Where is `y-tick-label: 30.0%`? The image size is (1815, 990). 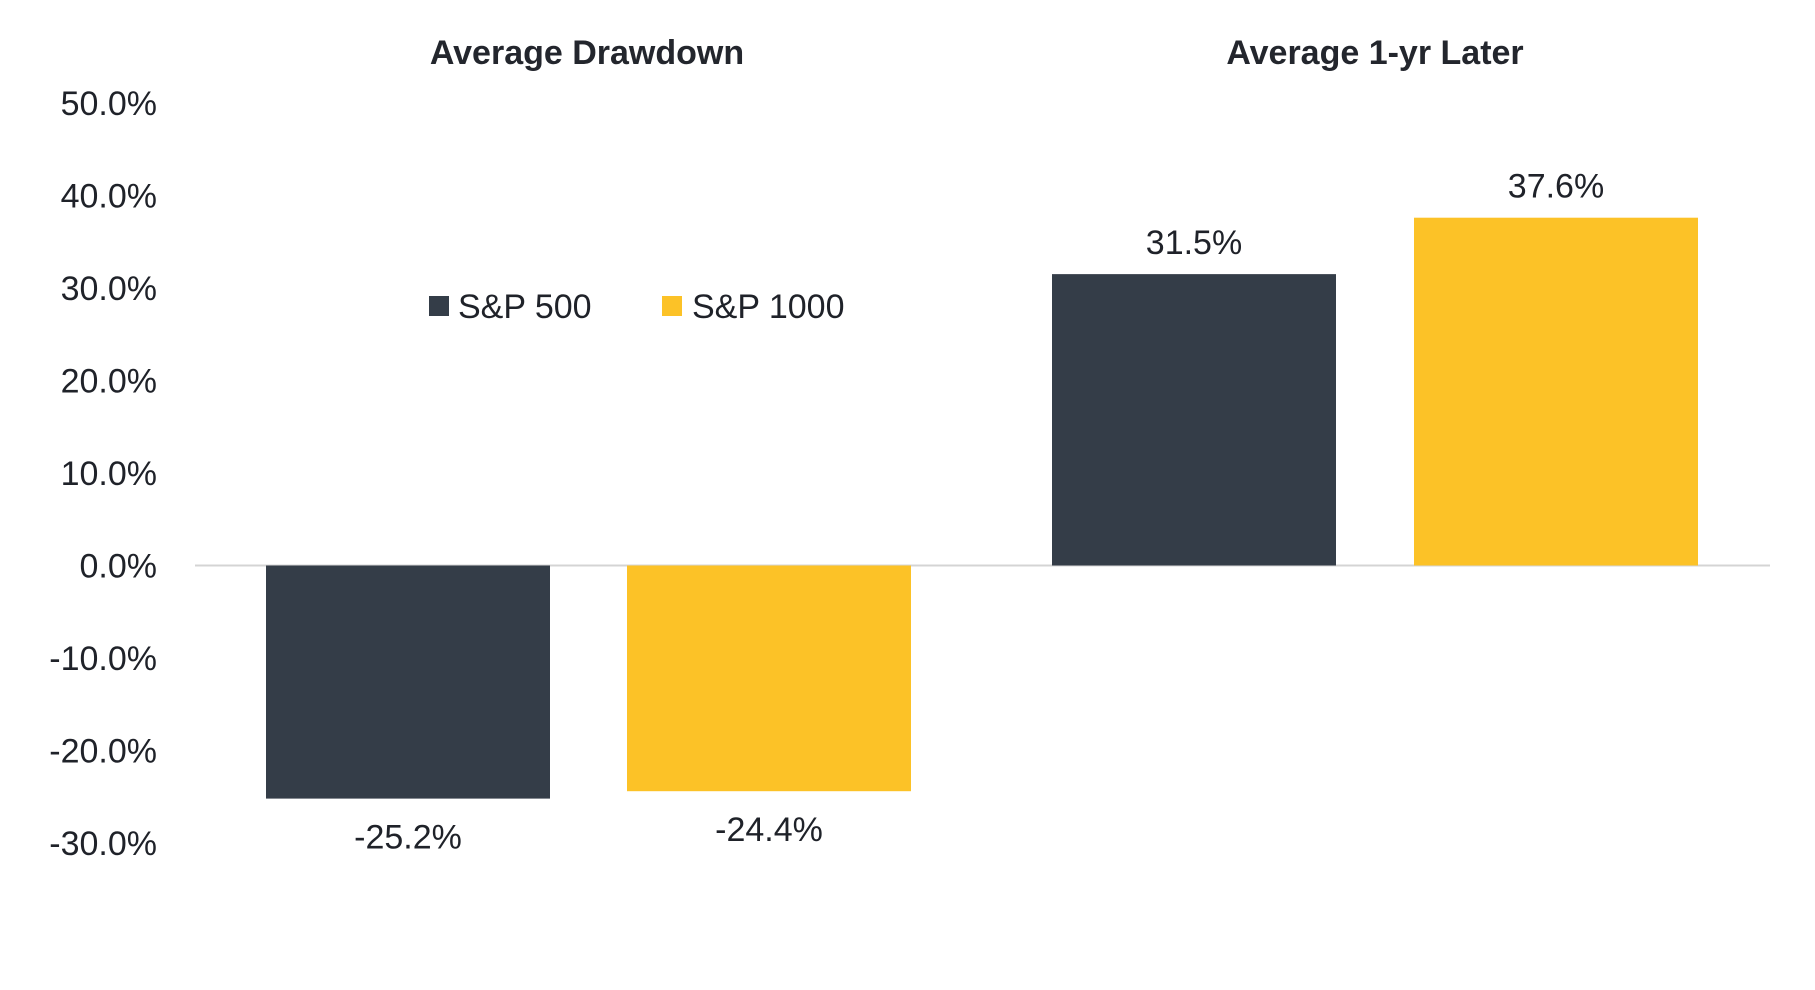
y-tick-label: 30.0% is located at coordinates (109, 289).